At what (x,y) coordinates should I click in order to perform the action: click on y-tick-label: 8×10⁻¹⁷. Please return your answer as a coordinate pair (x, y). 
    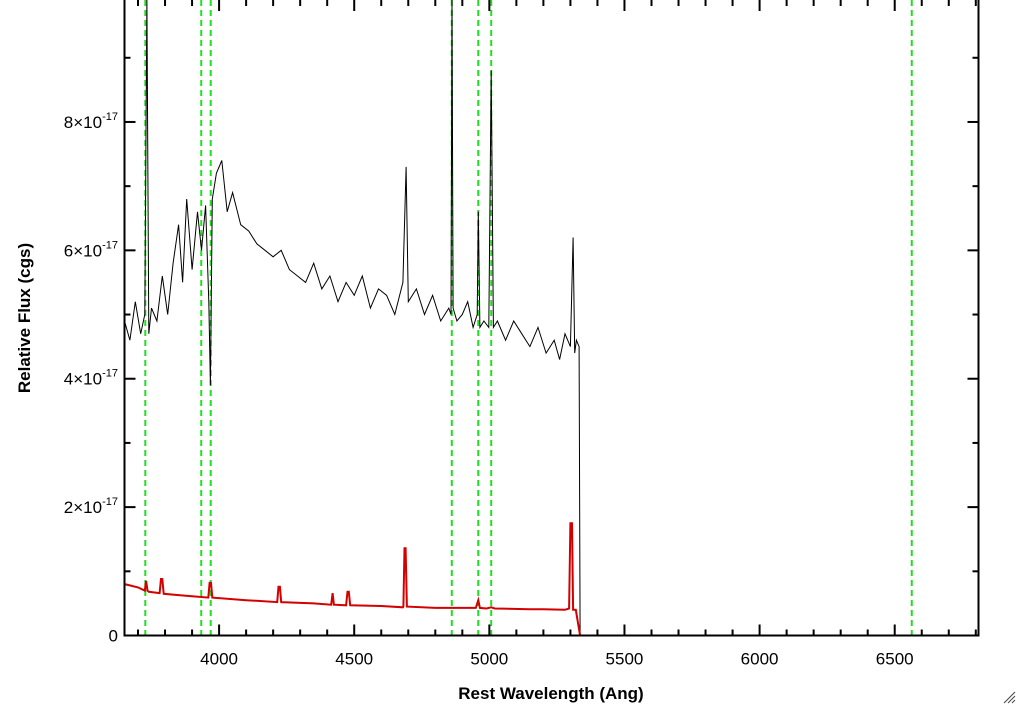
    Looking at the image, I should click on (91, 121).